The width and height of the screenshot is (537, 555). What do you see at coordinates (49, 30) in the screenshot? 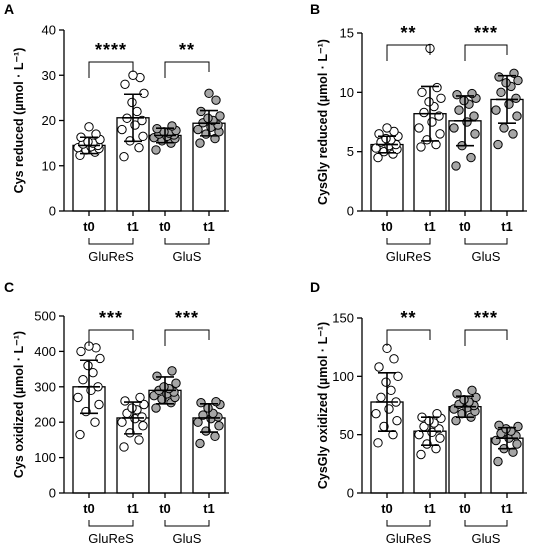
I see `y-tick-label: 40` at bounding box center [49, 30].